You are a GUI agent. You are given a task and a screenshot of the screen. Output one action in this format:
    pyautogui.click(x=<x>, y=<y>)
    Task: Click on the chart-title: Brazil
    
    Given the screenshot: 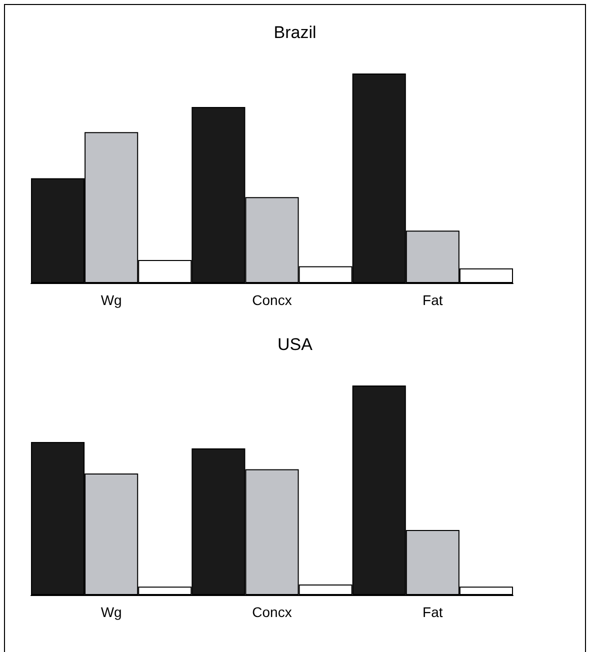 What is the action you would take?
    pyautogui.click(x=295, y=32)
    